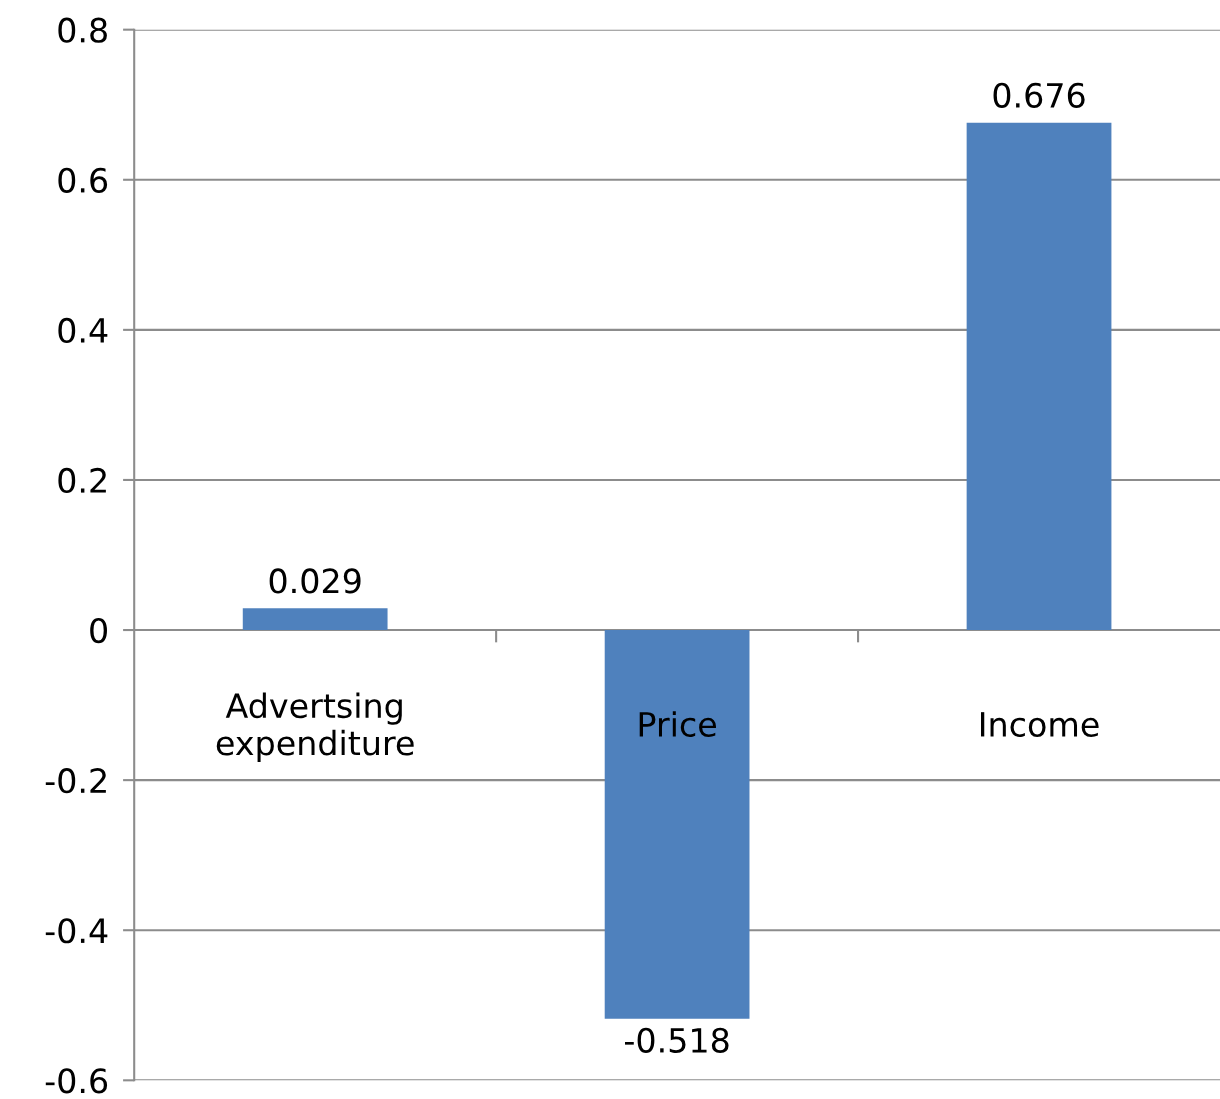 This screenshot has height=1099, width=1220. I want to click on y-tick-label: 0, so click(98, 630).